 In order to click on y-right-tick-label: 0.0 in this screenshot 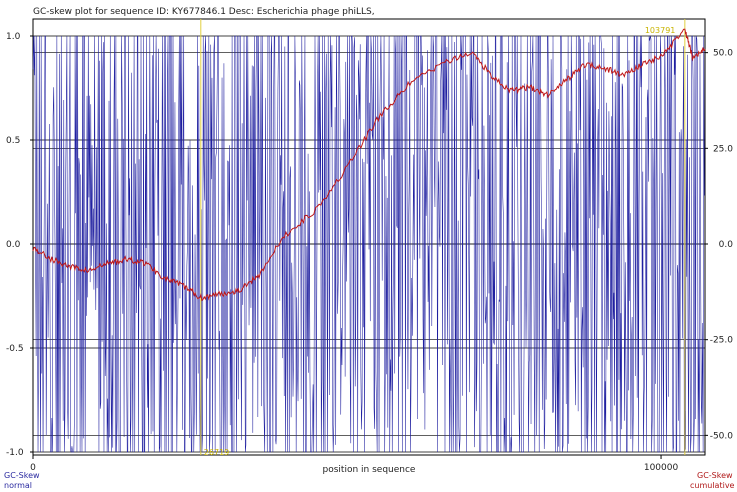, I will do `click(726, 245)`.